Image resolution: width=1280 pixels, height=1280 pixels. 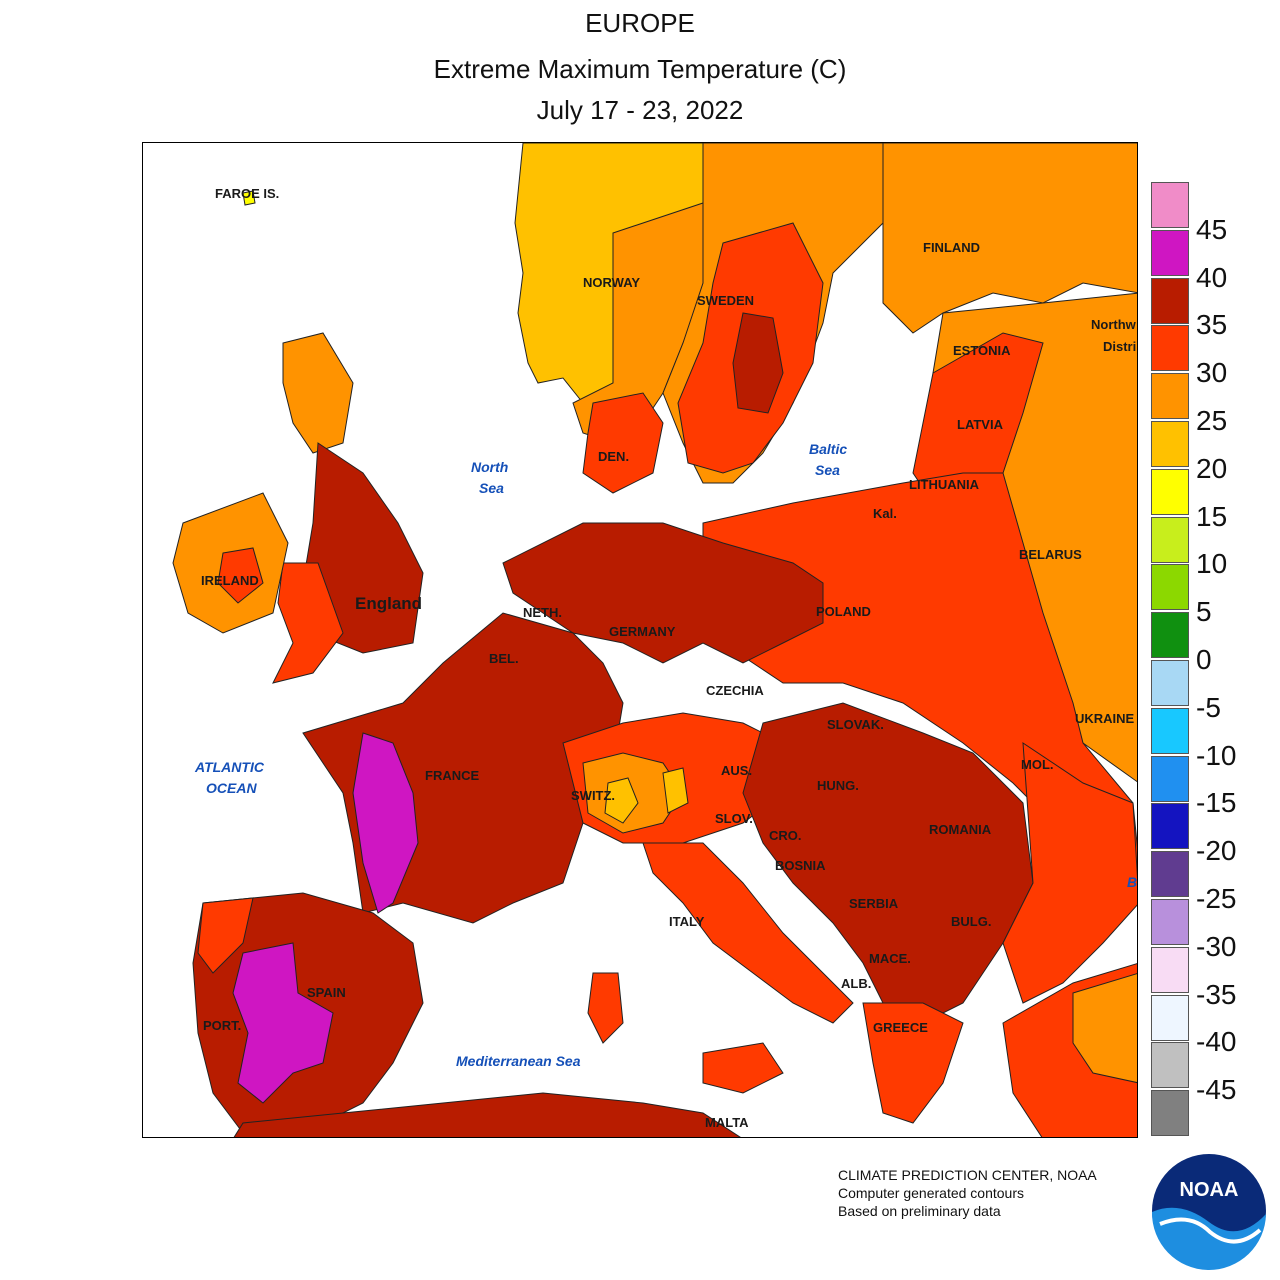 What do you see at coordinates (725, 300) in the screenshot?
I see `label-sweden: SWEDEN` at bounding box center [725, 300].